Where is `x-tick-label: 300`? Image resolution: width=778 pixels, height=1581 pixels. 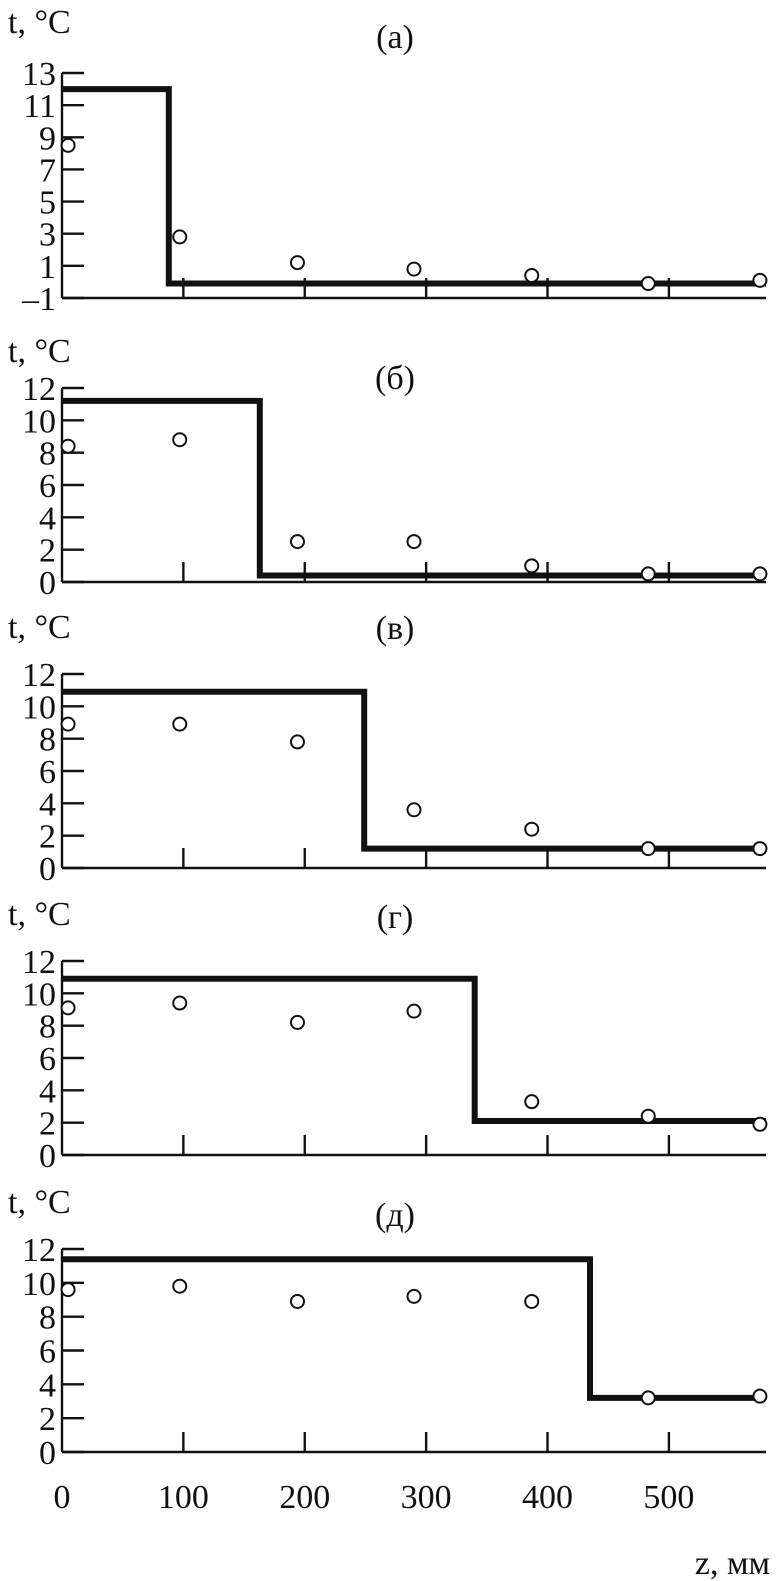
x-tick-label: 300 is located at coordinates (426, 1497).